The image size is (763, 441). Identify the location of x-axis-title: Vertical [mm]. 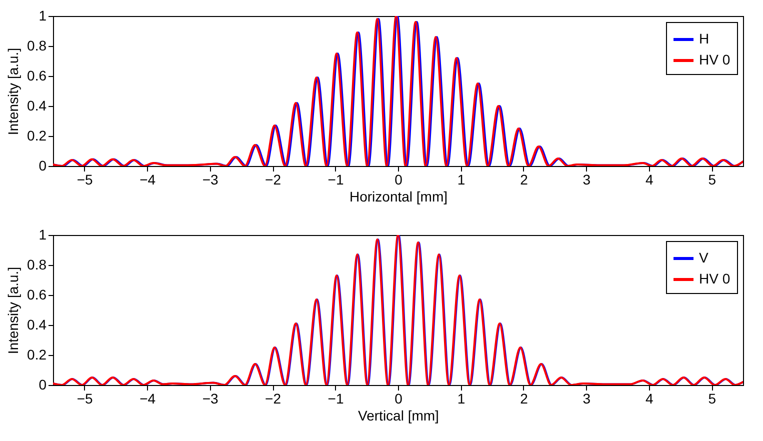
(398, 416).